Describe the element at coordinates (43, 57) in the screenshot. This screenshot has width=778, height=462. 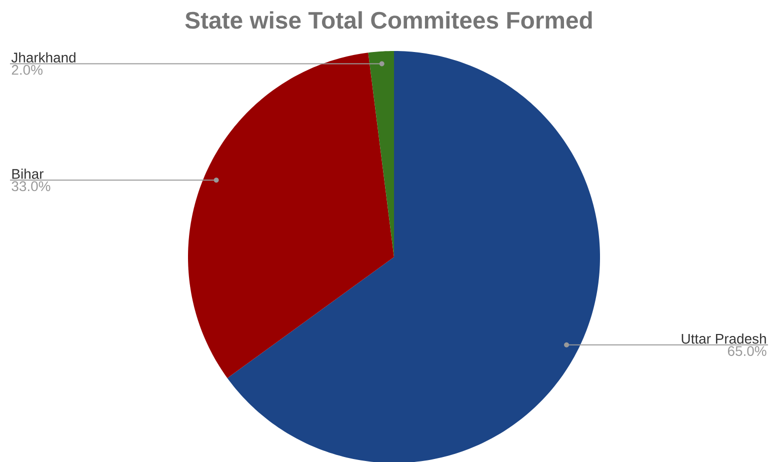
I see `slice-label: Jharkhand` at that location.